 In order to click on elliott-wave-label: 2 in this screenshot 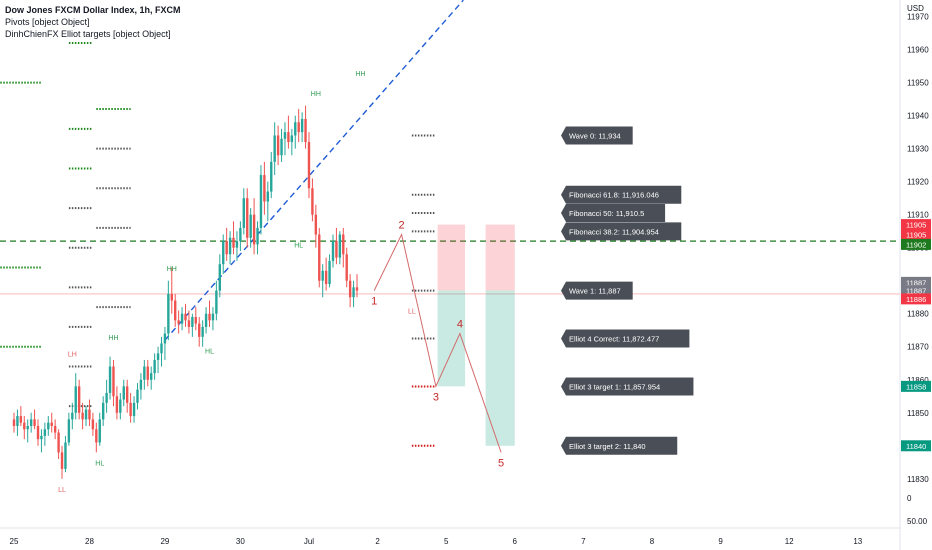, I will do `click(402, 225)`.